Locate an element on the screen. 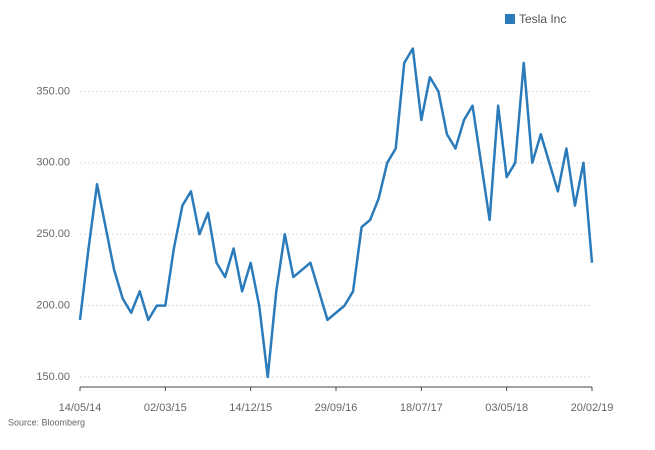 The width and height of the screenshot is (655, 450). y-tick-label: 200.00 is located at coordinates (53, 306).